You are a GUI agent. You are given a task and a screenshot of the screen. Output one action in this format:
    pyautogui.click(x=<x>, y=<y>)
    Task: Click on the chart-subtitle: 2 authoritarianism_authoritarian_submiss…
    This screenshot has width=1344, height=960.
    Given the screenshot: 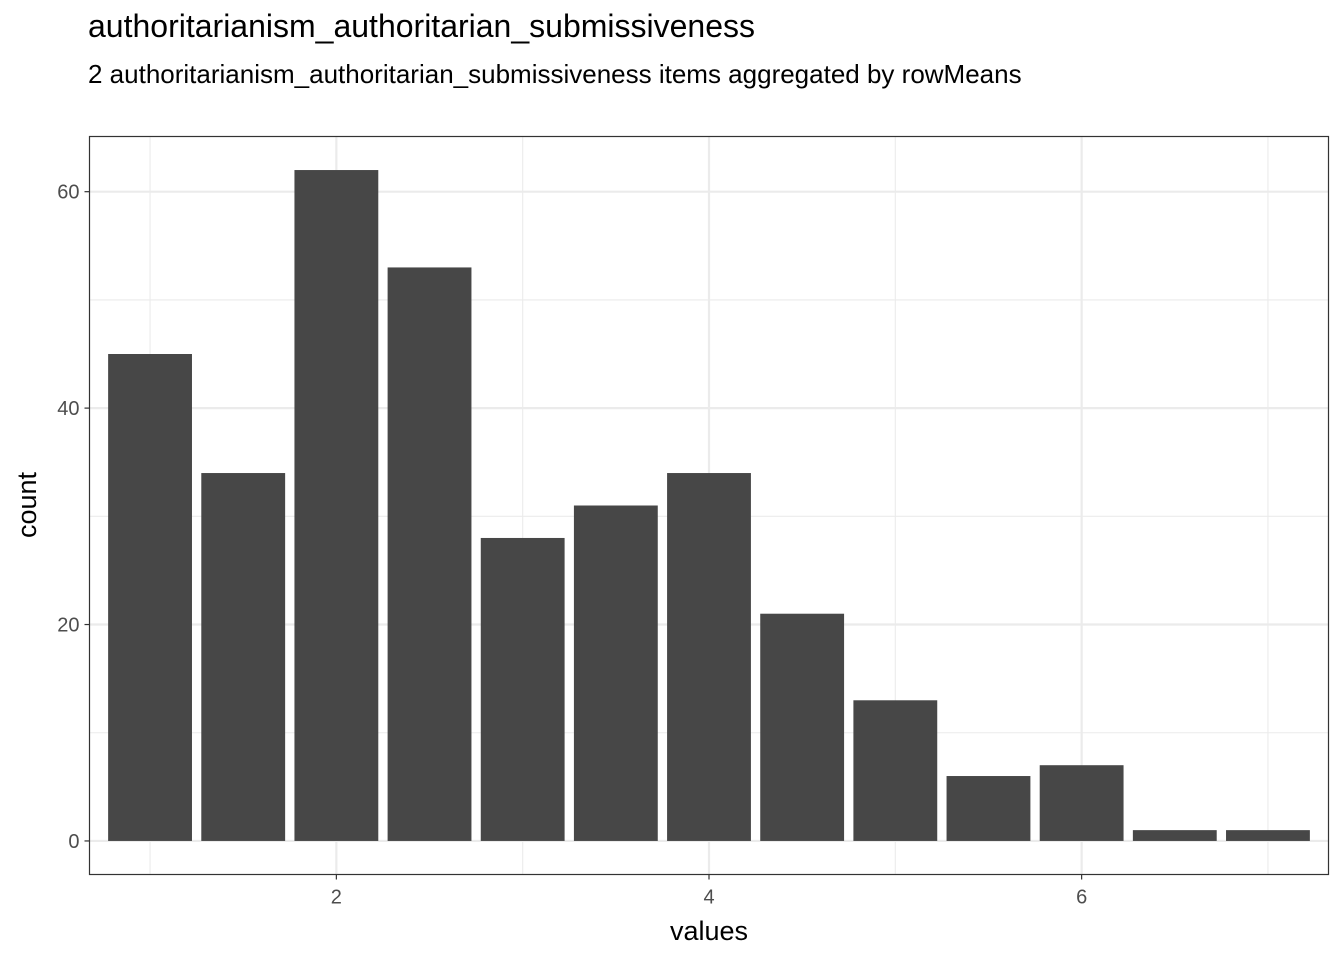 What is the action you would take?
    pyautogui.click(x=555, y=74)
    